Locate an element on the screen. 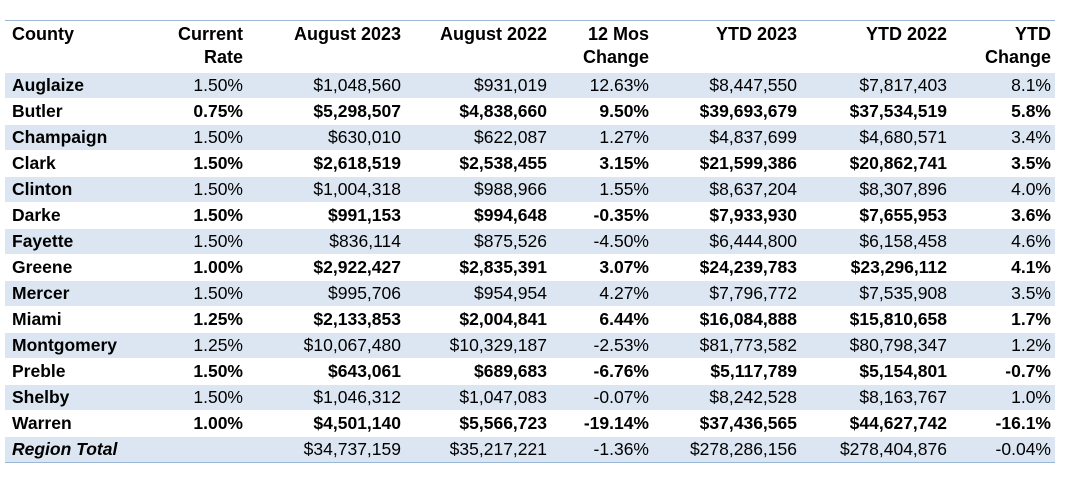 The image size is (1077, 477). column-header-county: County is located at coordinates (80, 47).